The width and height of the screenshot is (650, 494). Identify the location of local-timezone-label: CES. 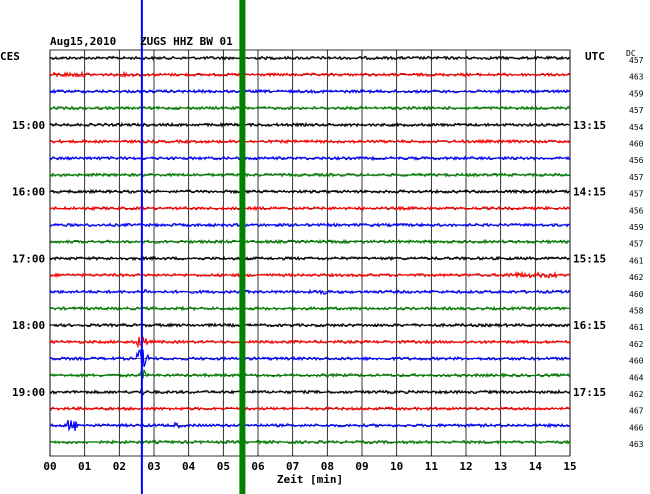
(10, 56).